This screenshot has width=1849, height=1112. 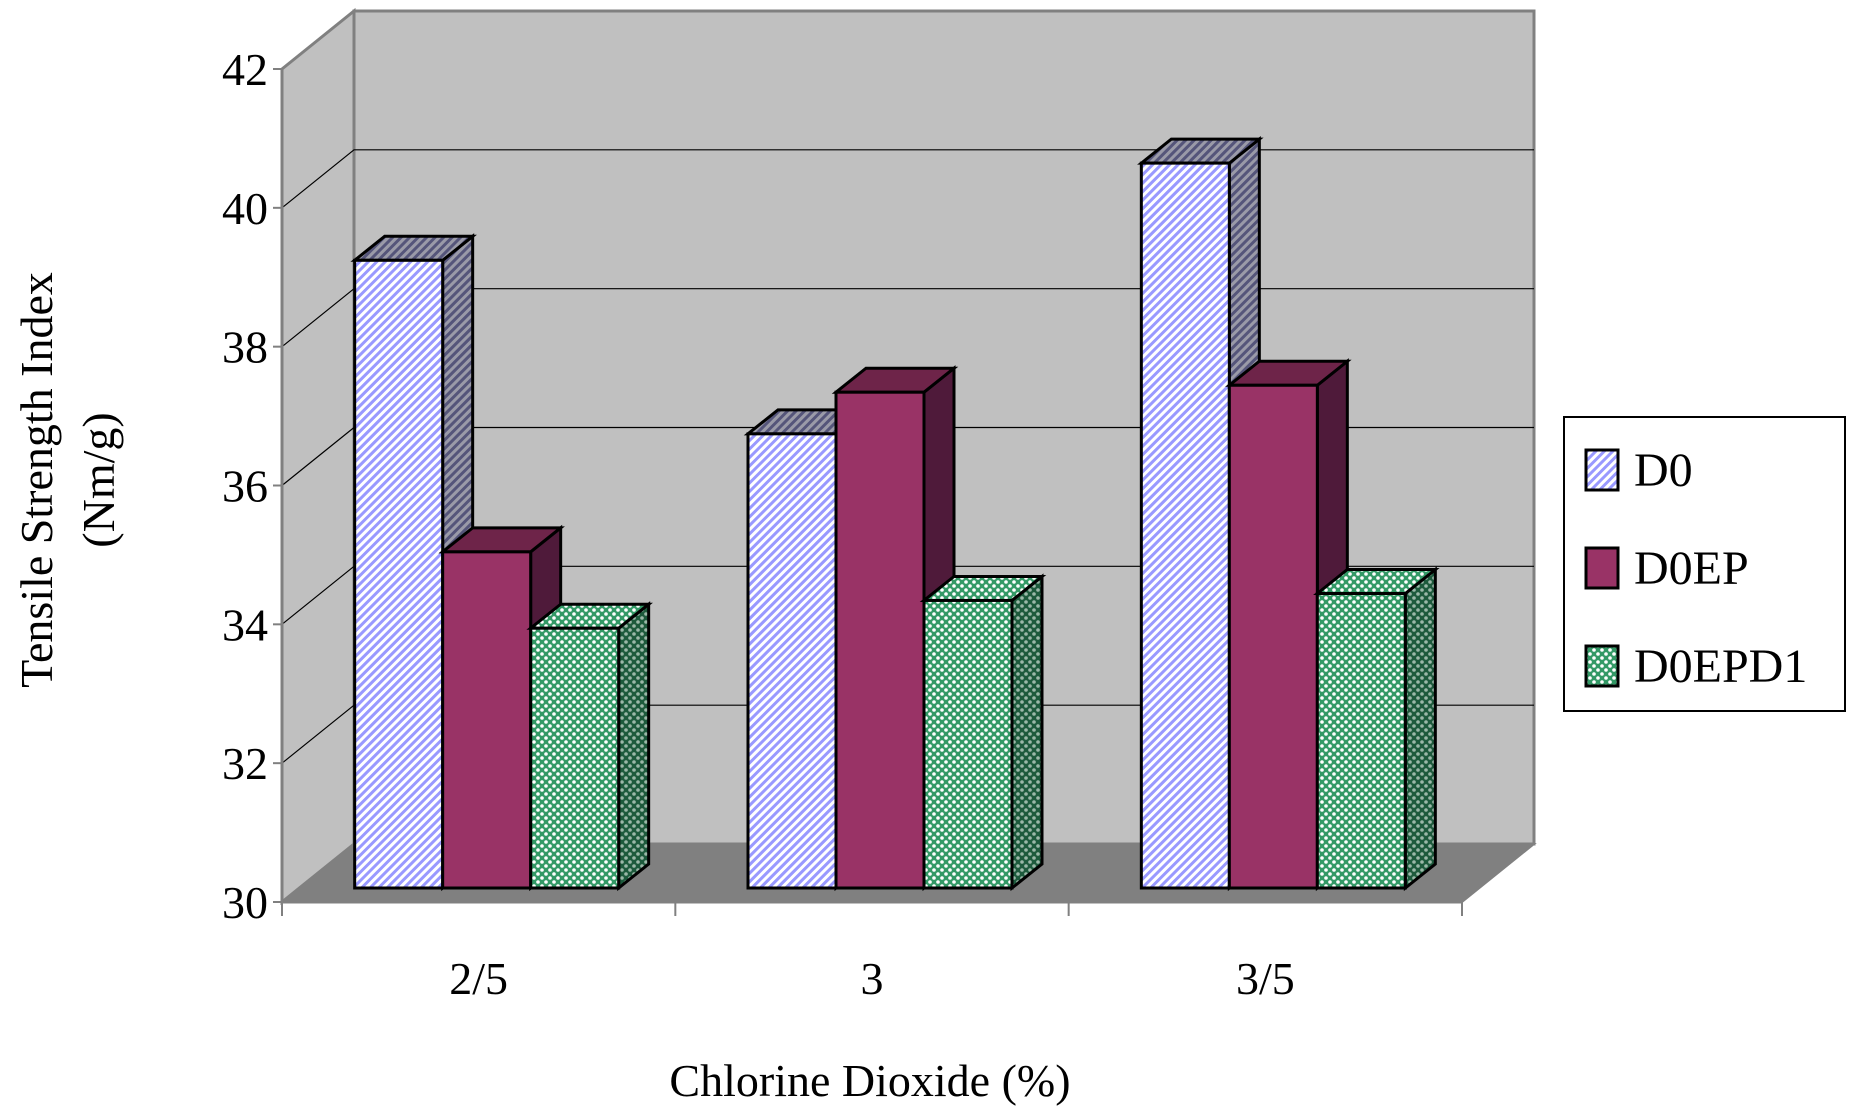 I want to click on y-axis-title-line1: Tensile Strength Index, so click(x=36, y=480).